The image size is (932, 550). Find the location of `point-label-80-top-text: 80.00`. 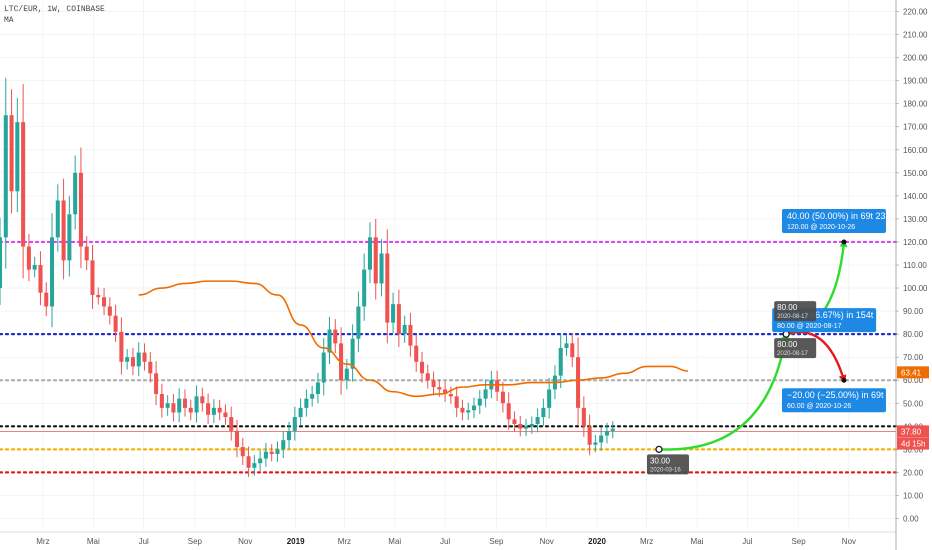

point-label-80-top-text: 80.00 is located at coordinates (787, 307).